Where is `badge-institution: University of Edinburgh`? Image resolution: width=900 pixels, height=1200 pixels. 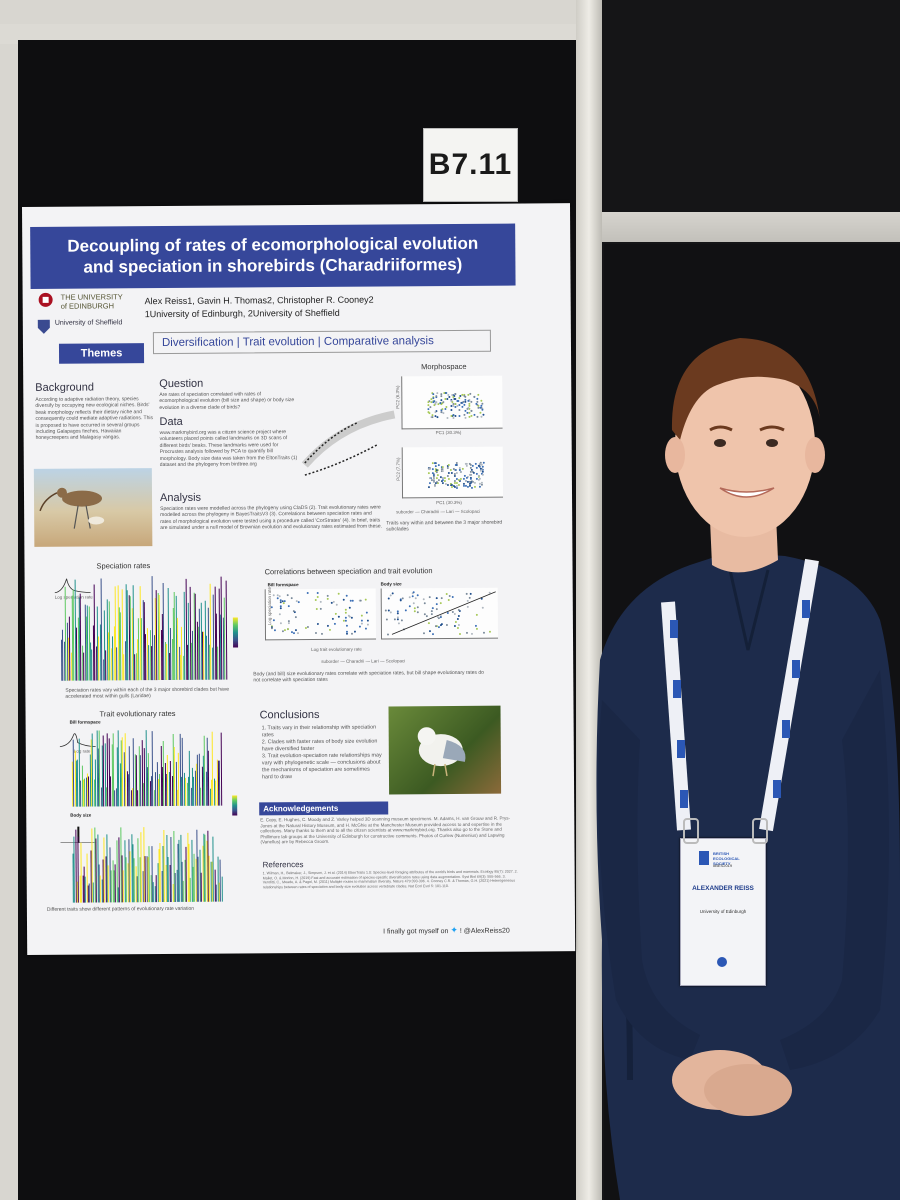 badge-institution: University of Edinburgh is located at coordinates (723, 911).